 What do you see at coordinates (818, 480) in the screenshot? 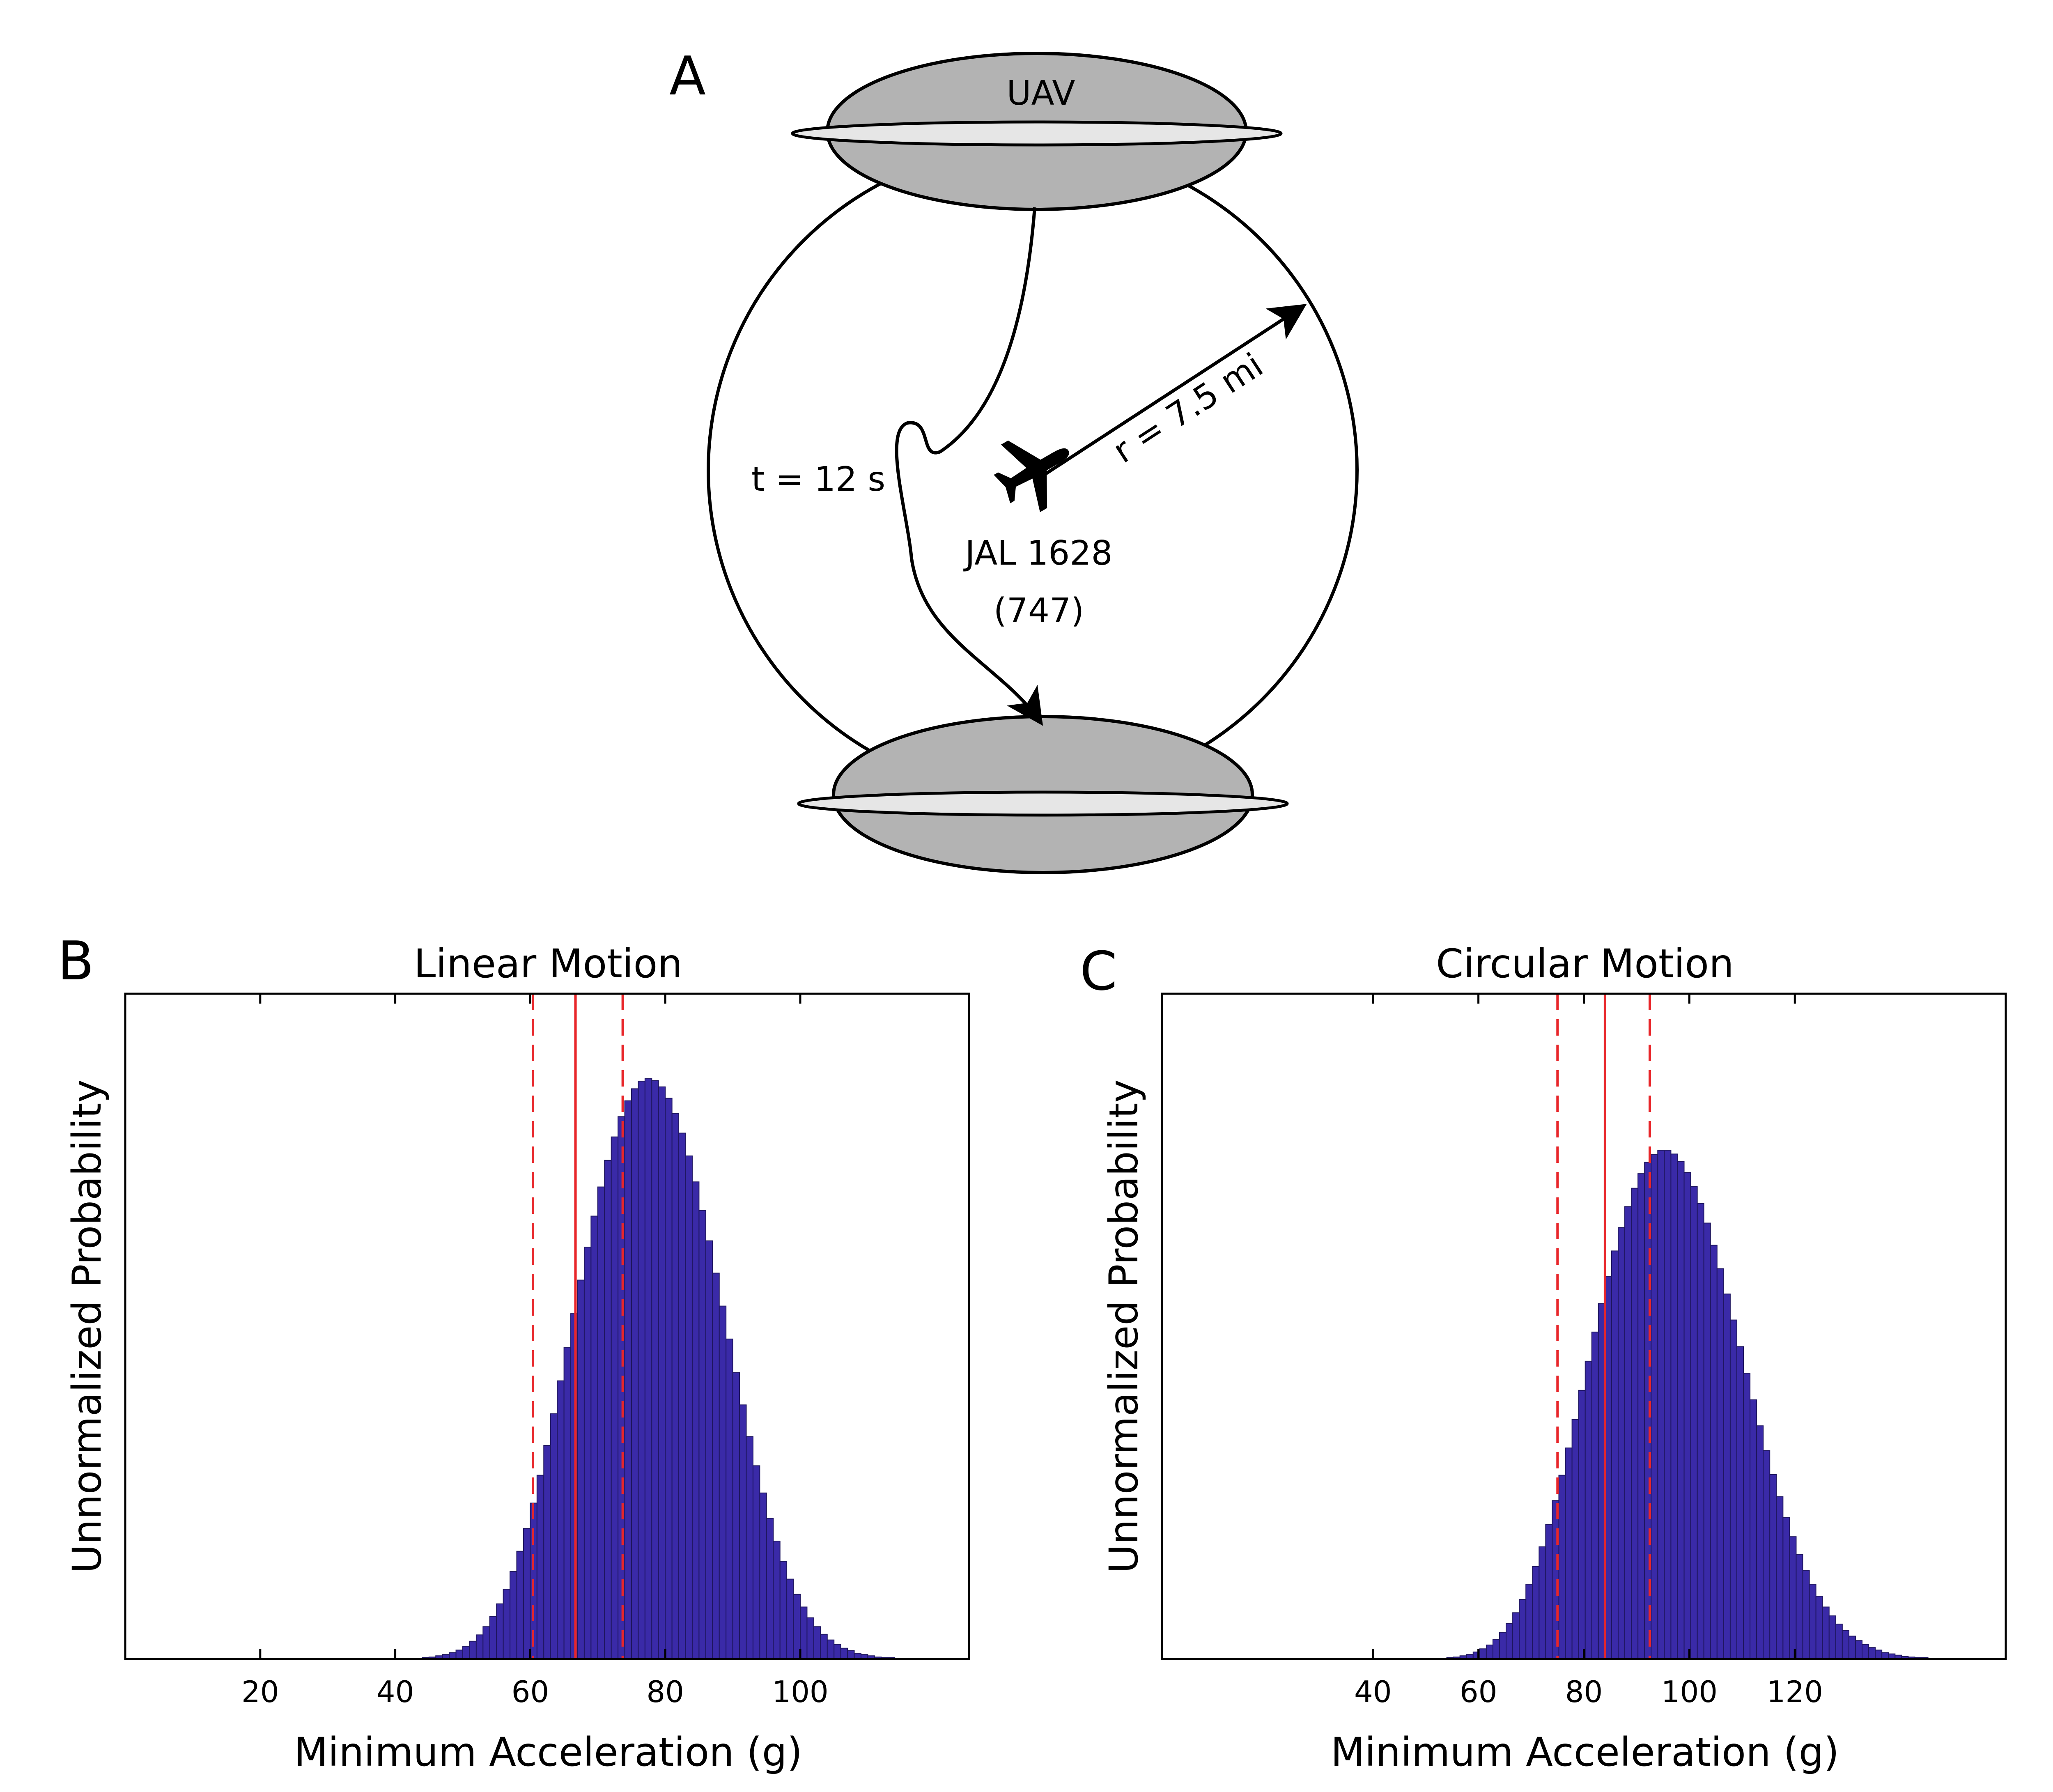
I see `time-label: t = 12 s` at bounding box center [818, 480].